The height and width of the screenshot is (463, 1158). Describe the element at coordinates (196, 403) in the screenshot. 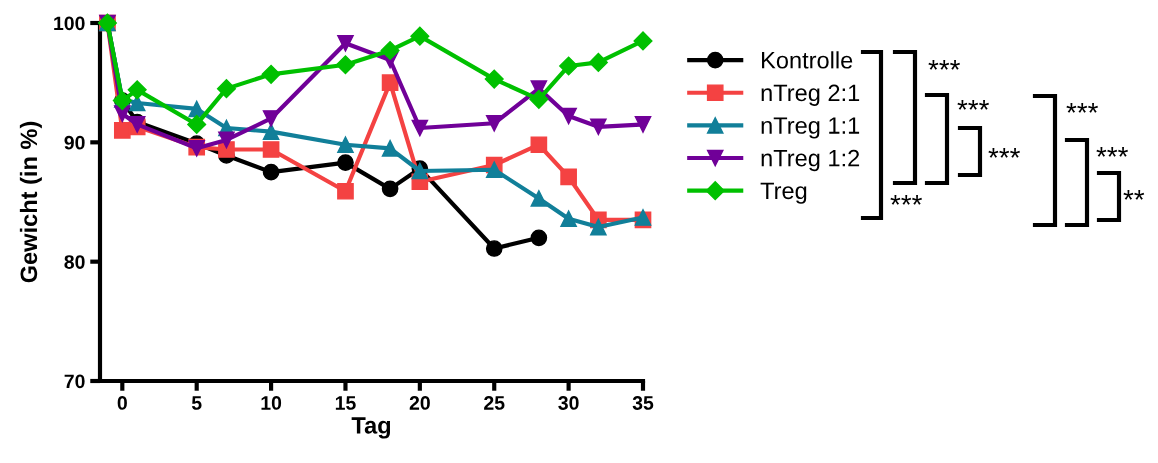

I see `x-tick-label: 5` at that location.